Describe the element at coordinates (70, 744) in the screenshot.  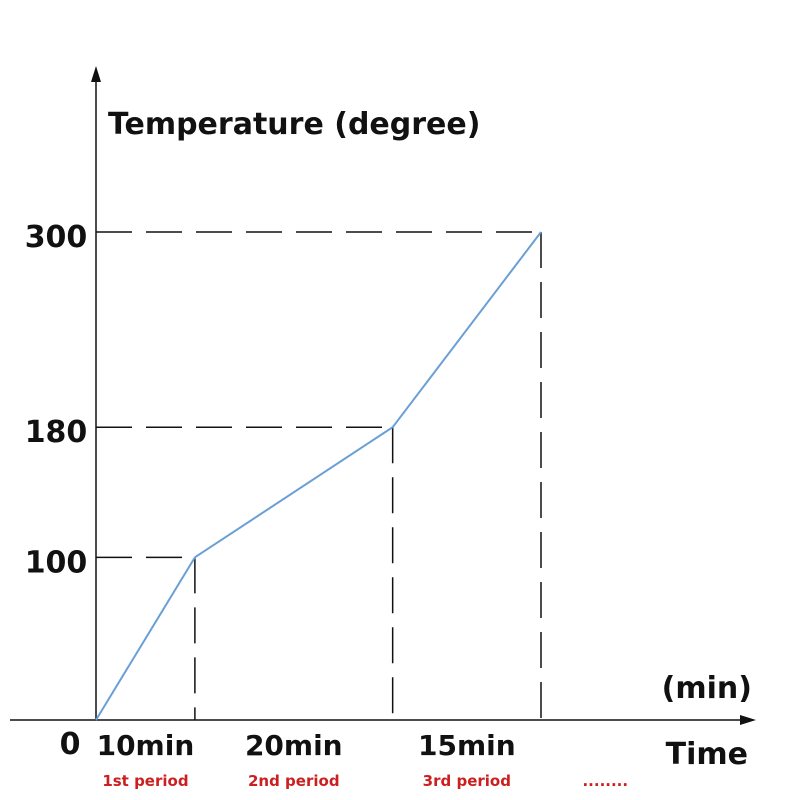
I see `origin-label: 0` at that location.